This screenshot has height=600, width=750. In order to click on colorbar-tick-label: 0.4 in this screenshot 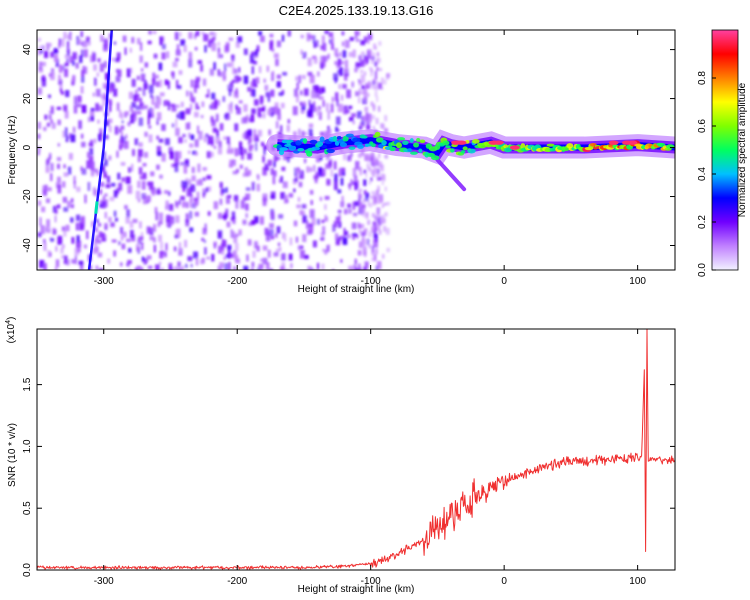, I will do `click(702, 174)`.